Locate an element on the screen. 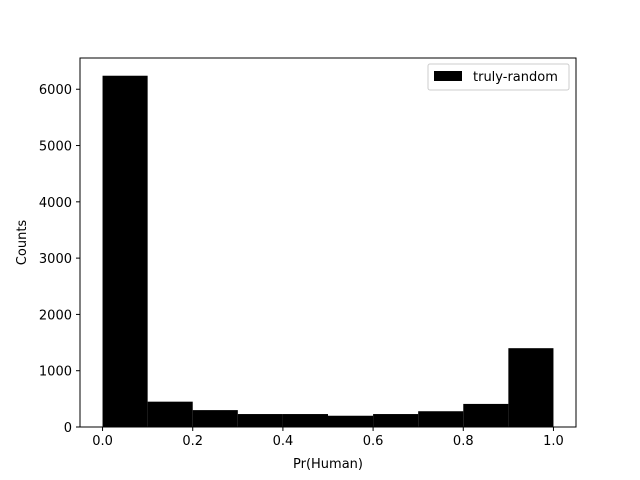 This screenshot has height=480, width=640. x-tick-label: 0.0 is located at coordinates (102, 441).